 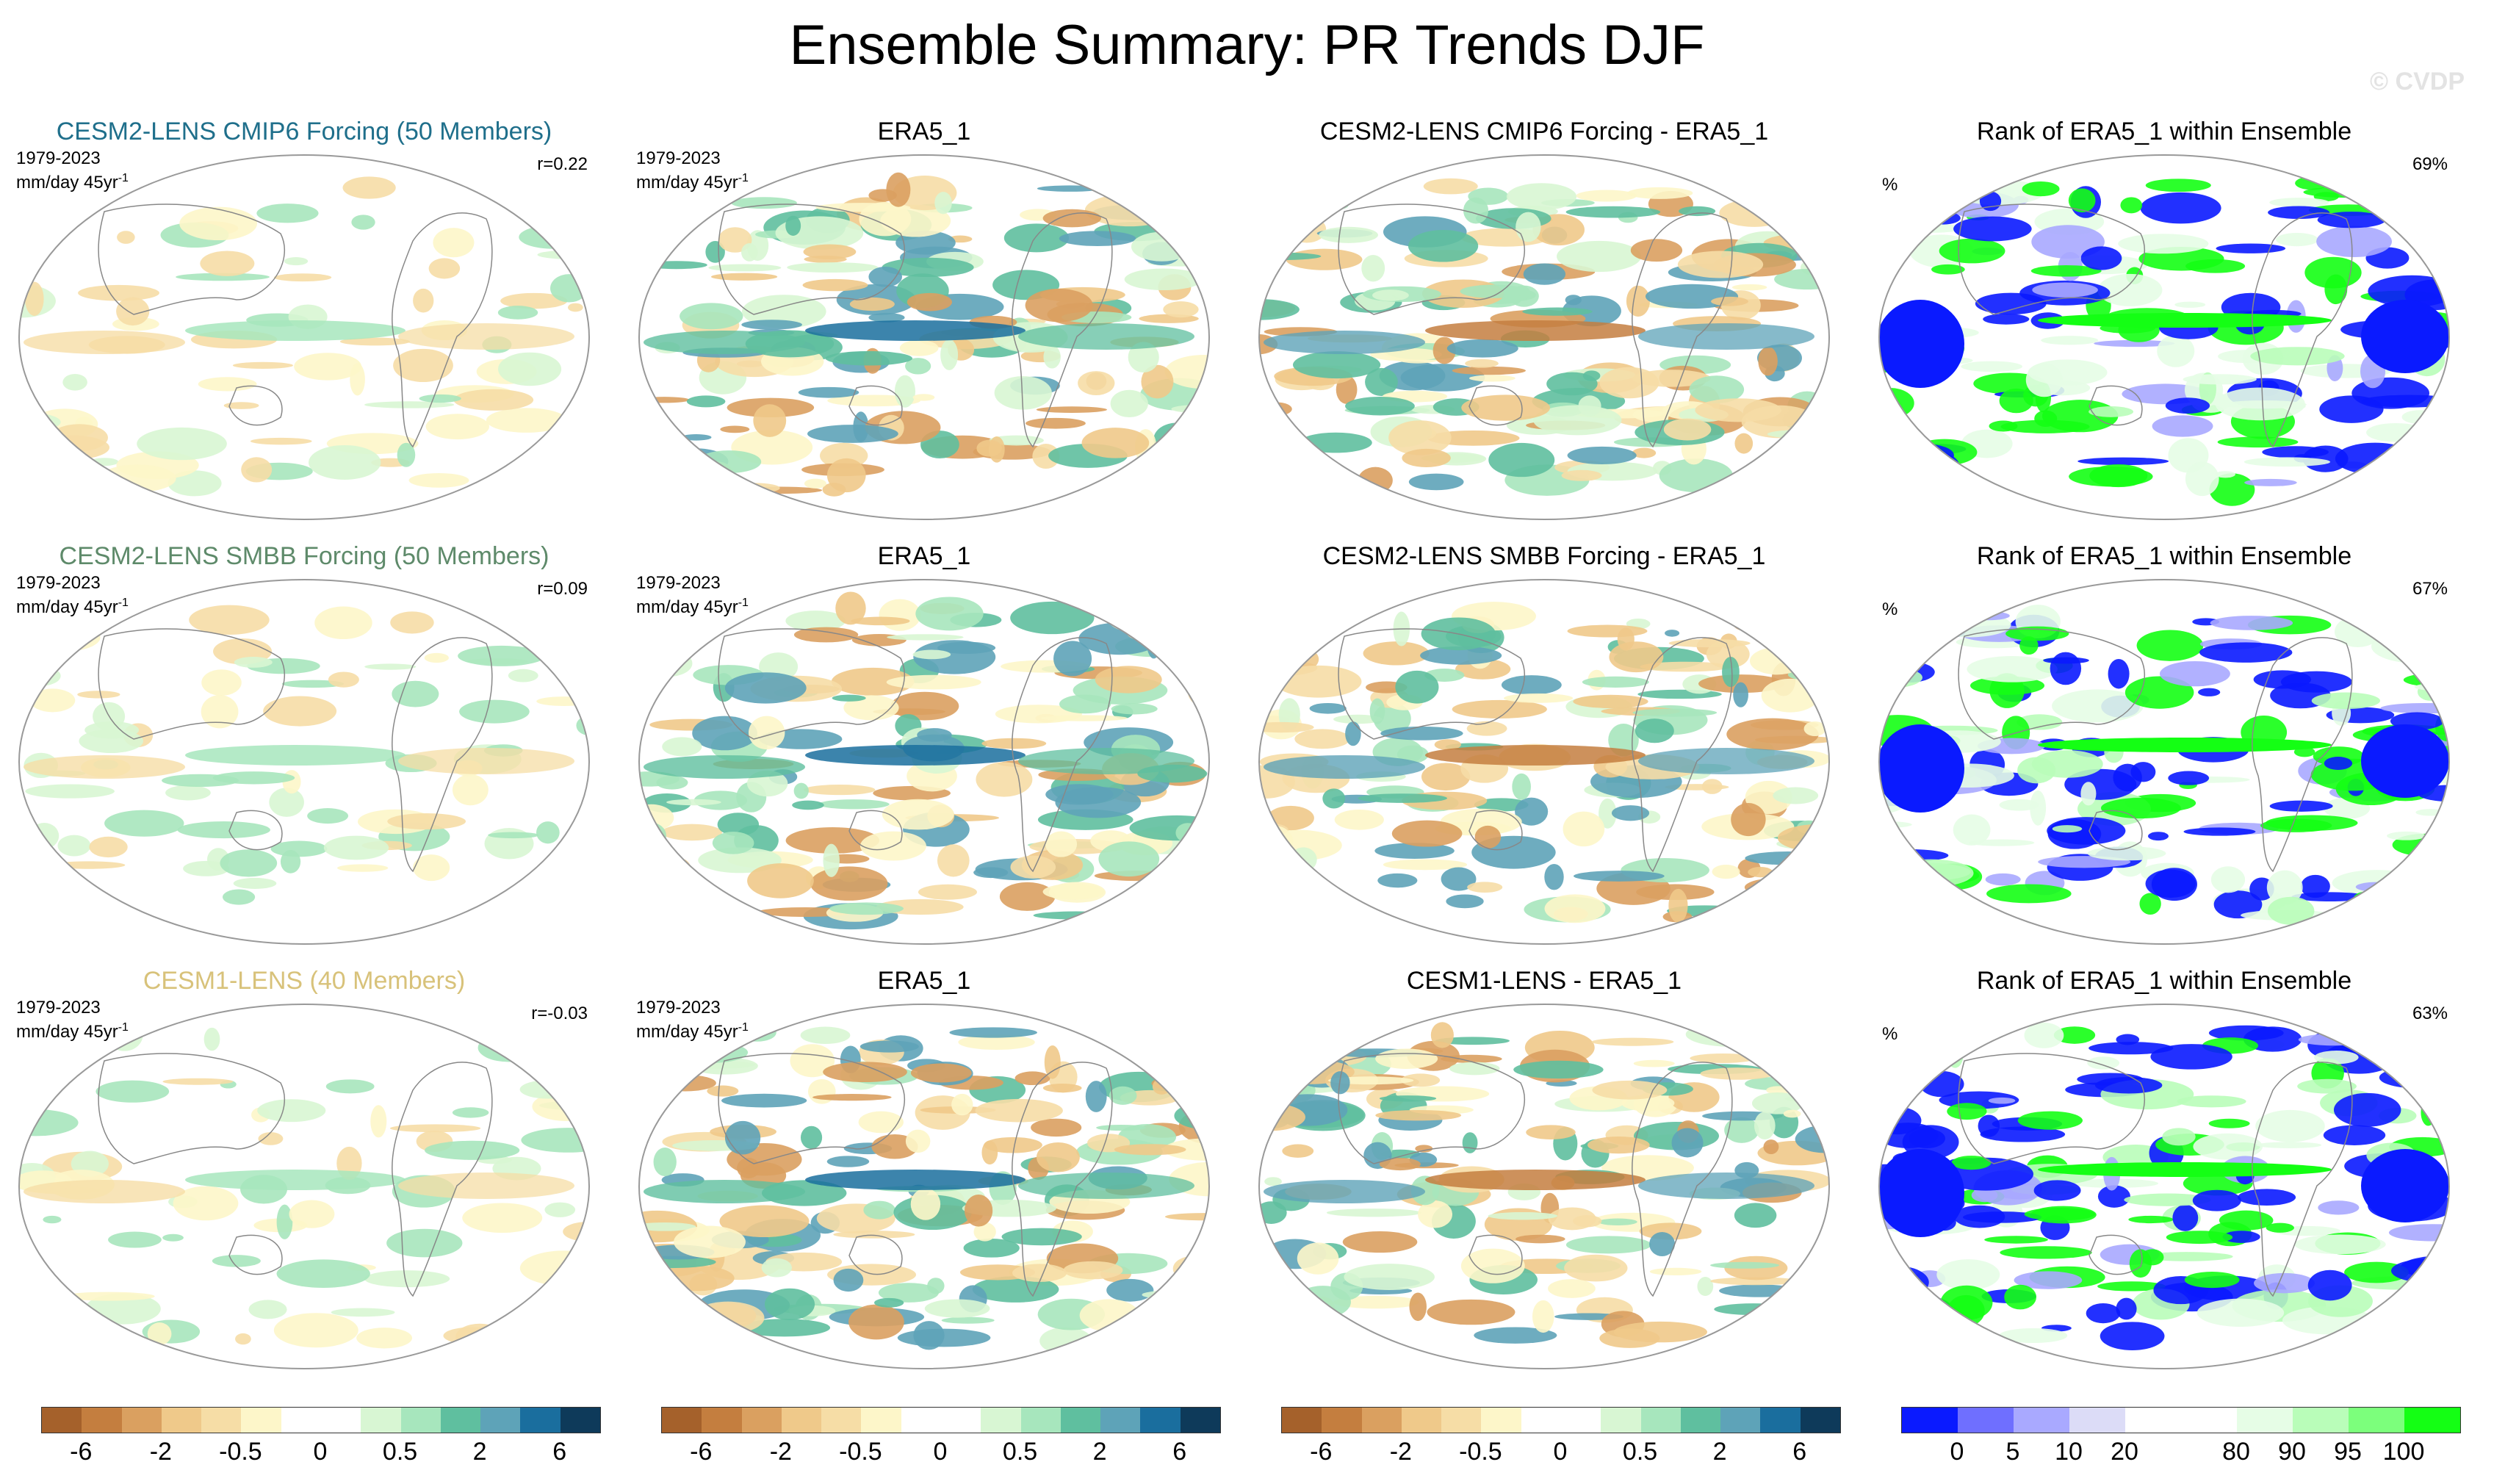 I want to click on map-panel-obs-row1: ERA5_1 1979-2023 mm/day 45yr-1, so click(x=924, y=320).